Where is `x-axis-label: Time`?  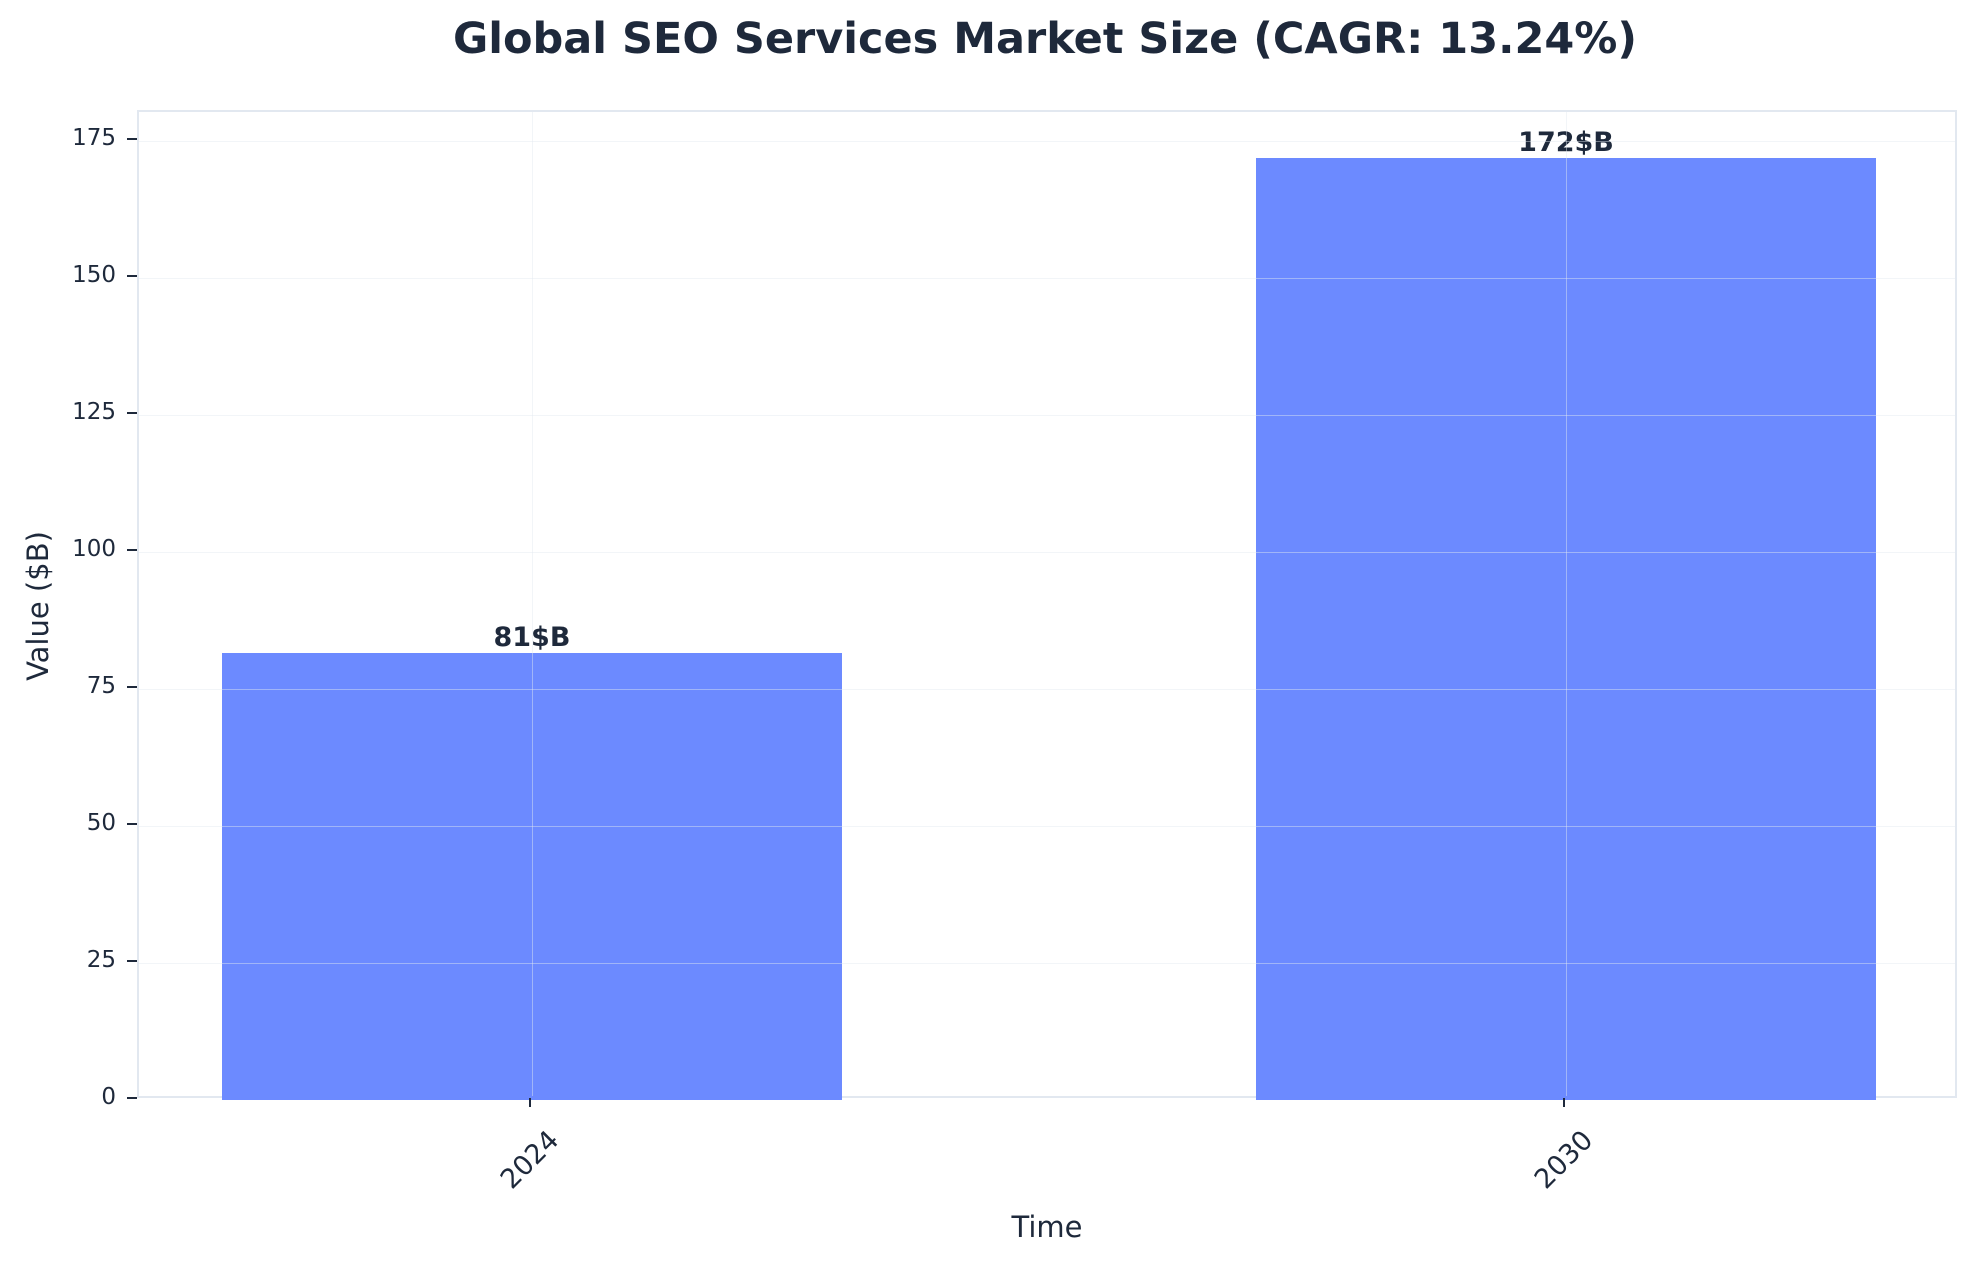 x-axis-label: Time is located at coordinates (1047, 1227).